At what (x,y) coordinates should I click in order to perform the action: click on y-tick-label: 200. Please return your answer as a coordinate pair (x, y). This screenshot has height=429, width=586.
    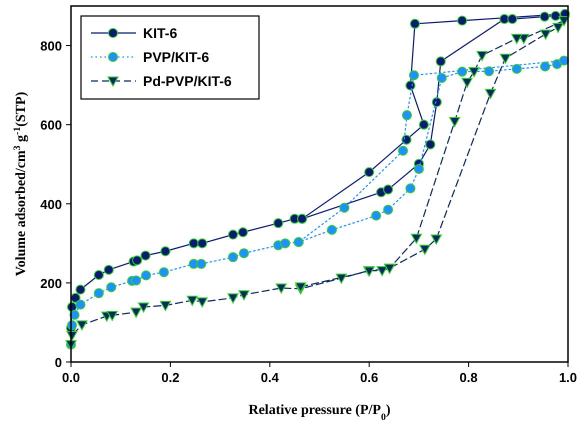
    Looking at the image, I should click on (51, 283).